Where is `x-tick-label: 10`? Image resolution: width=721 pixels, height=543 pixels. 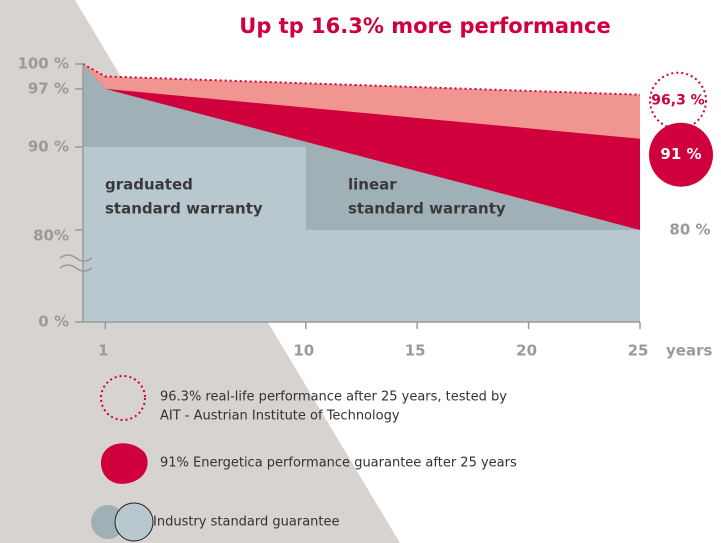
x-tick-label: 10 is located at coordinates (303, 351).